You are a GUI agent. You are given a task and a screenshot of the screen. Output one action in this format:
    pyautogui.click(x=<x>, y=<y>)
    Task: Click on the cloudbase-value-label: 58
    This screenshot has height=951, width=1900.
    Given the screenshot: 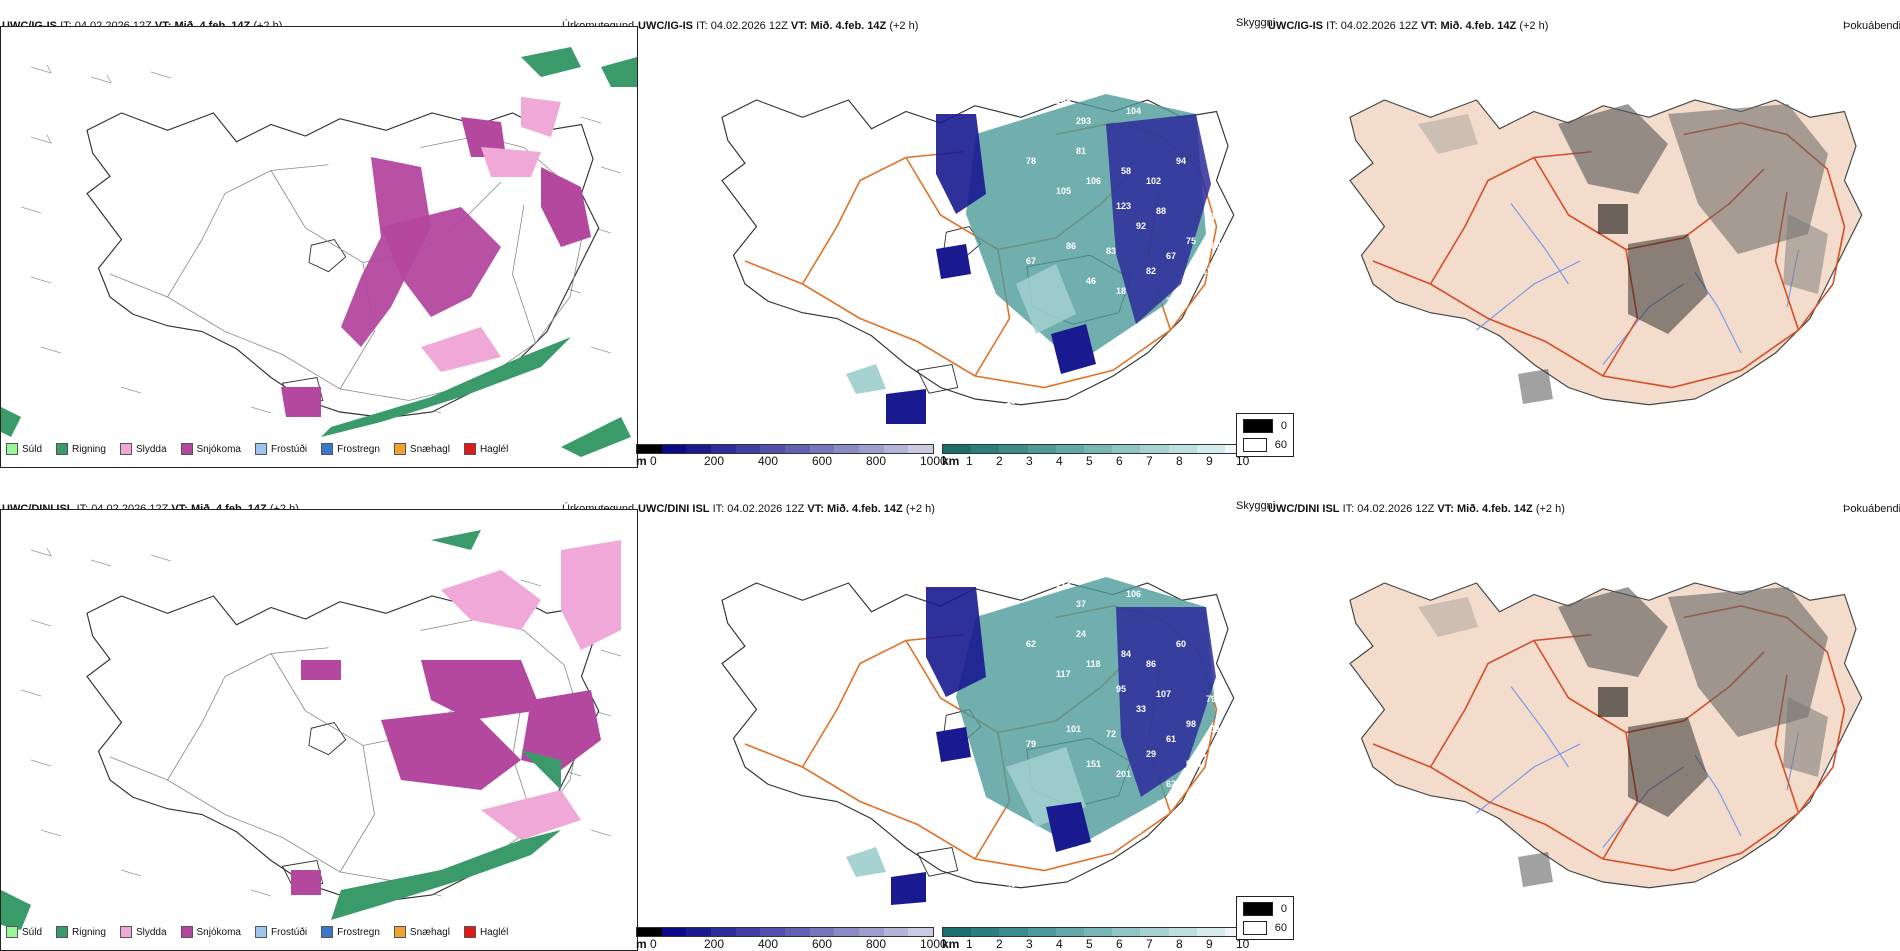 What is the action you would take?
    pyautogui.click(x=1126, y=171)
    